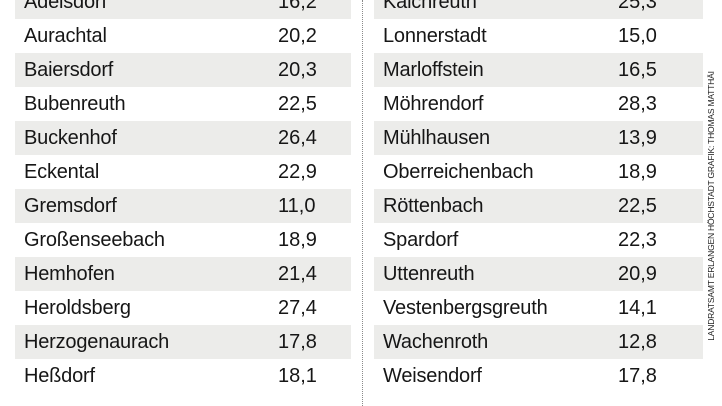 This screenshot has width=722, height=406. What do you see at coordinates (297, 308) in the screenshot?
I see `municipality-value: 27,4` at bounding box center [297, 308].